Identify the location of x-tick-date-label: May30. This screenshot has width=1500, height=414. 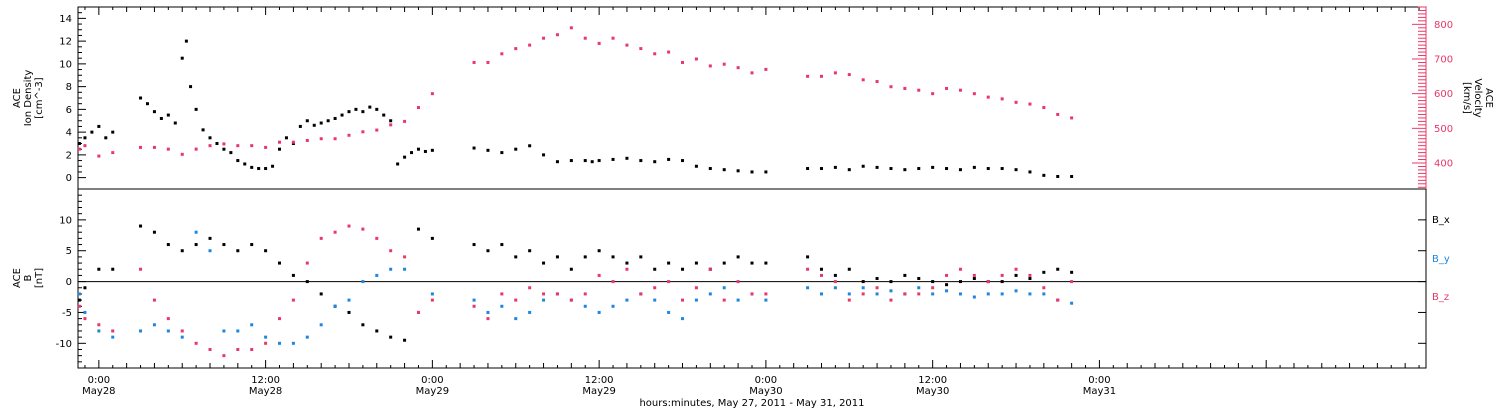
(765, 391).